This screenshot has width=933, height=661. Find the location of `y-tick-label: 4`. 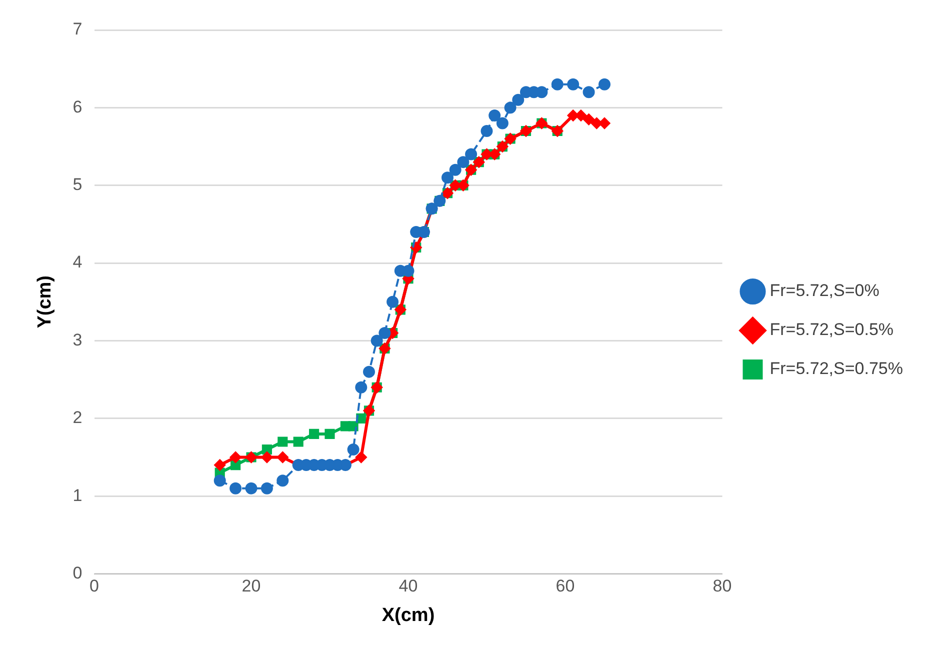

y-tick-label: 4 is located at coordinates (77, 262).